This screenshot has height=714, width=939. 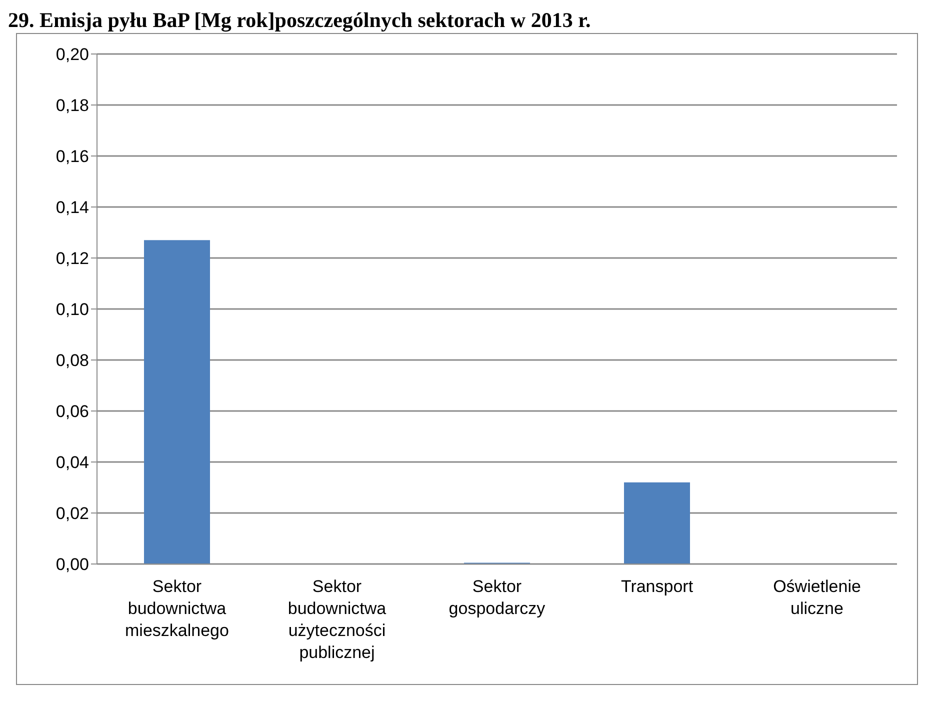 I want to click on y-tick-label: 0,06, so click(x=72, y=412).